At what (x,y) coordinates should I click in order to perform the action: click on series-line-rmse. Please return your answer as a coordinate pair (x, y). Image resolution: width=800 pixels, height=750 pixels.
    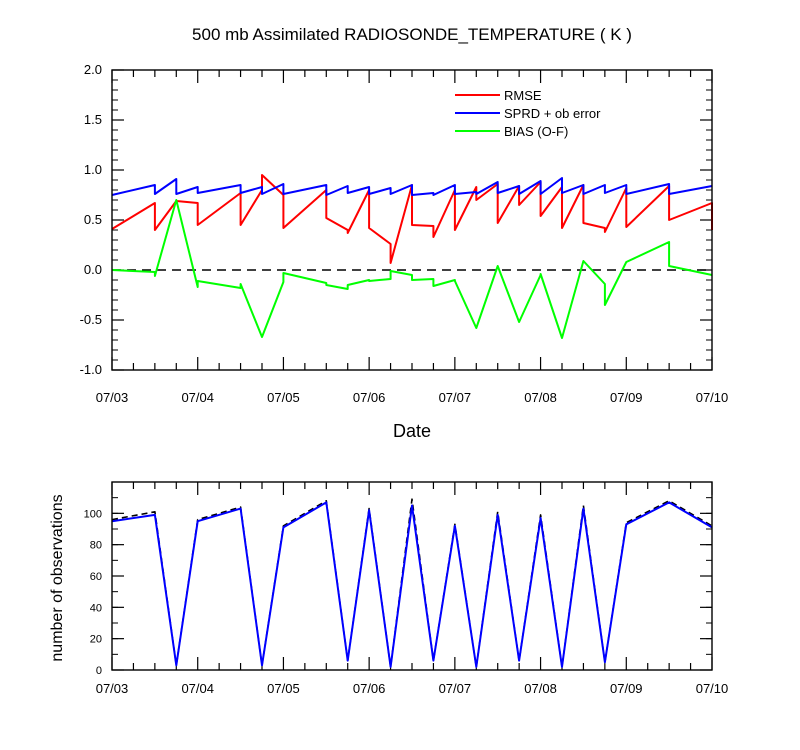
    Looking at the image, I should click on (412, 219).